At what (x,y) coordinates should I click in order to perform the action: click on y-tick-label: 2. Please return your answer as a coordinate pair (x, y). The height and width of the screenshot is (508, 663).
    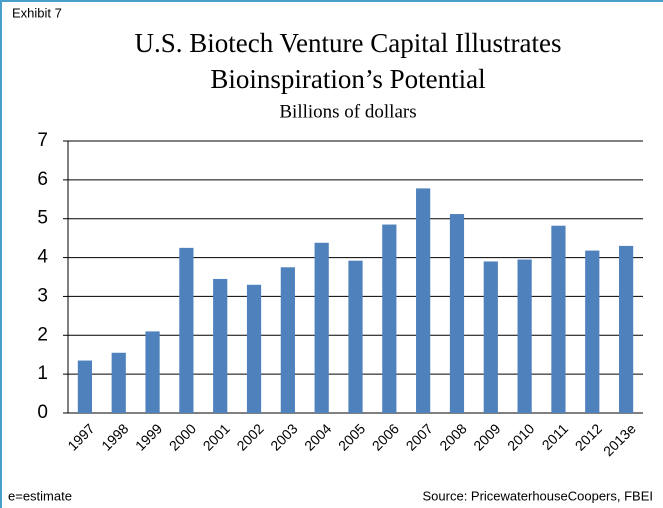
    Looking at the image, I should click on (42, 334).